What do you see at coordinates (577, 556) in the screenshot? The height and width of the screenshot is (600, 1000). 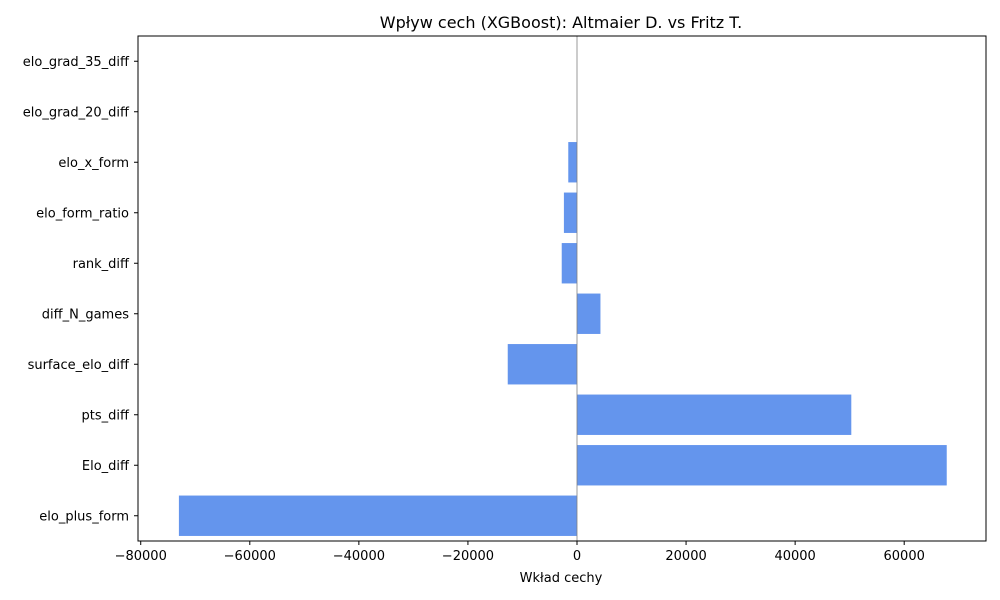 I see `x-tick-label: 0` at bounding box center [577, 556].